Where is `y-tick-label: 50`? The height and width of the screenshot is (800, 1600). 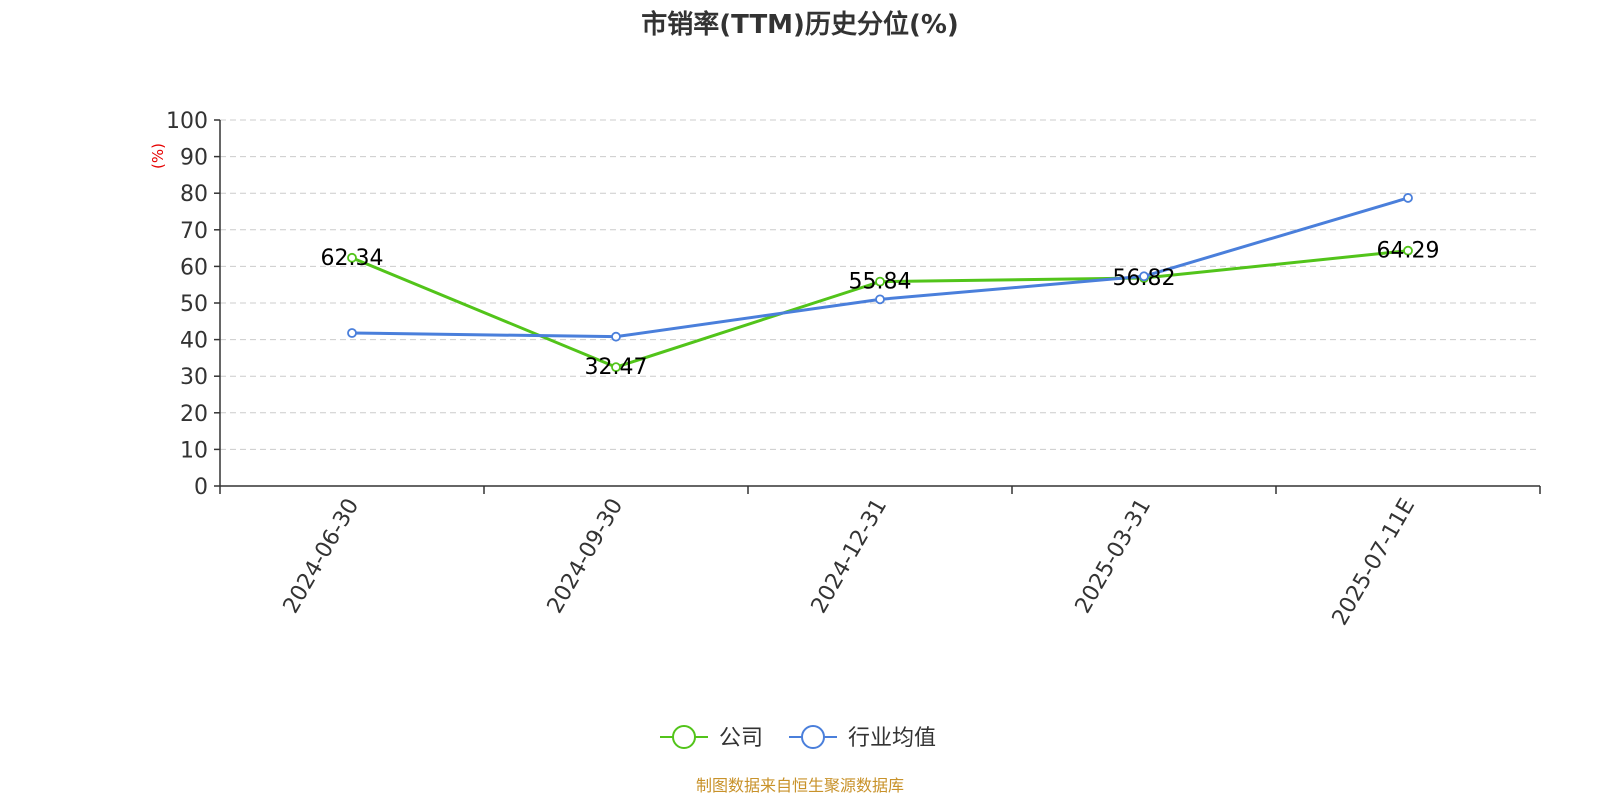 y-tick-label: 50 is located at coordinates (194, 304).